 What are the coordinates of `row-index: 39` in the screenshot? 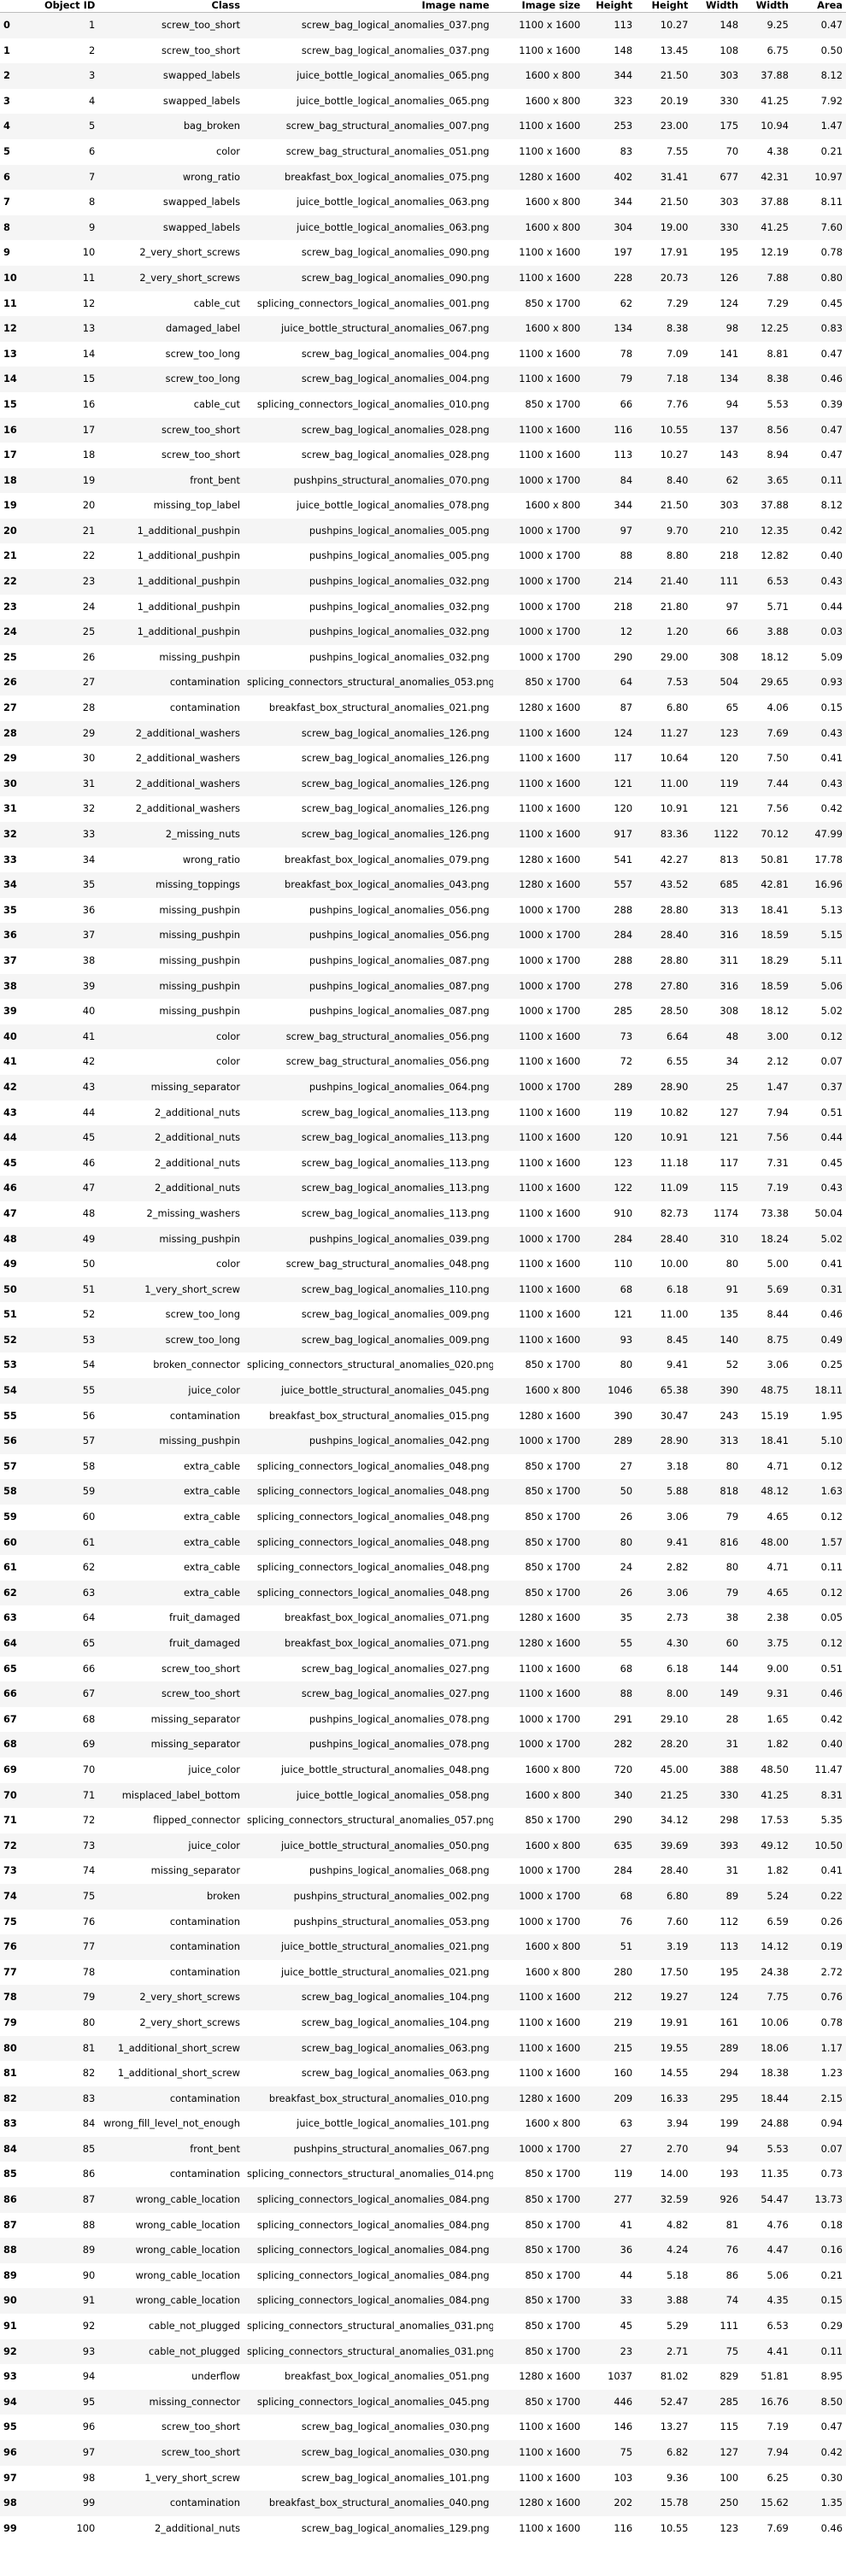 It's located at (10, 1011).